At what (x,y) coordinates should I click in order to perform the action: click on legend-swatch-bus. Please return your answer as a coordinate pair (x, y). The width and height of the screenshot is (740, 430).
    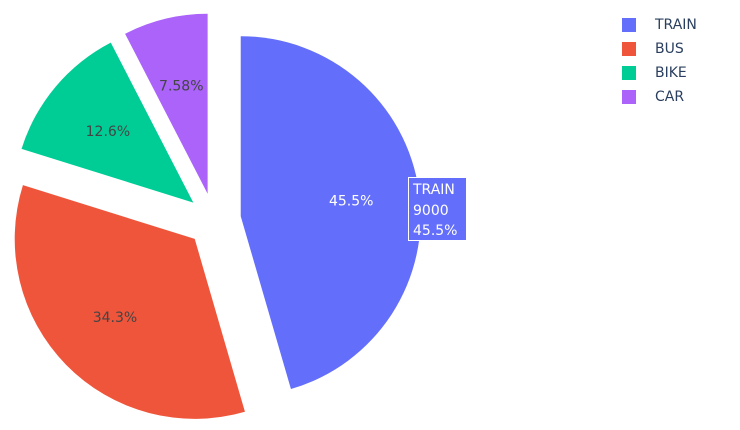
    Looking at the image, I should click on (629, 49).